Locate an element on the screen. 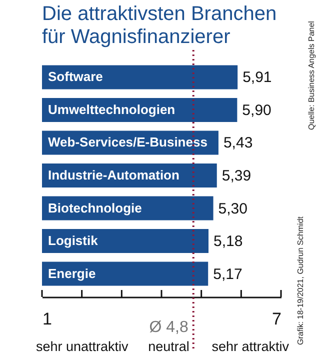  data-label: 5,30 is located at coordinates (233, 209).